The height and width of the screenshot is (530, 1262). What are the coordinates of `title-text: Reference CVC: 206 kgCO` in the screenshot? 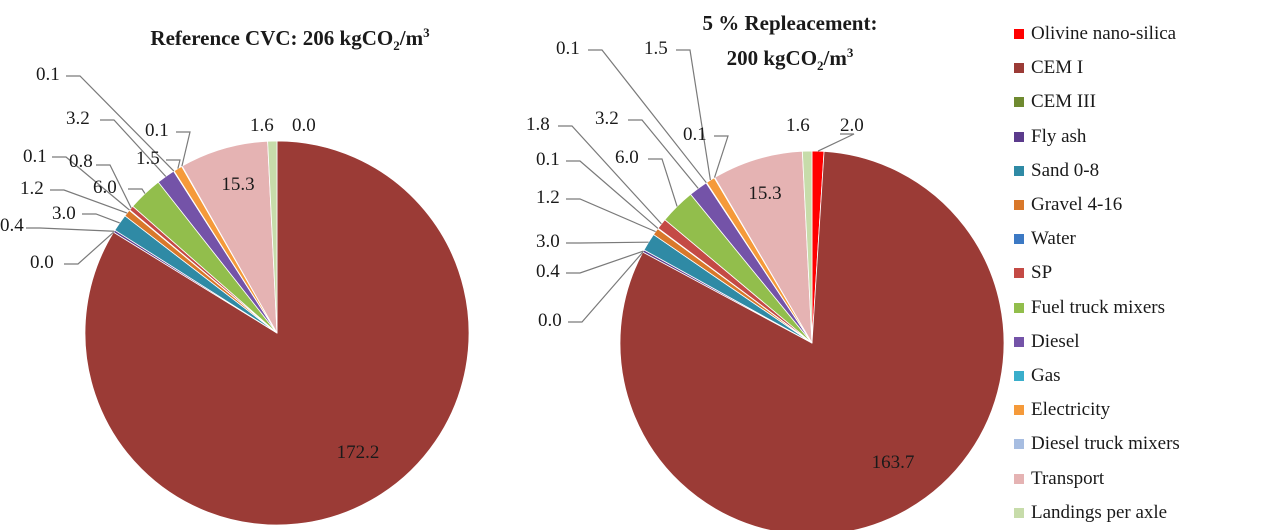 It's located at (272, 38).